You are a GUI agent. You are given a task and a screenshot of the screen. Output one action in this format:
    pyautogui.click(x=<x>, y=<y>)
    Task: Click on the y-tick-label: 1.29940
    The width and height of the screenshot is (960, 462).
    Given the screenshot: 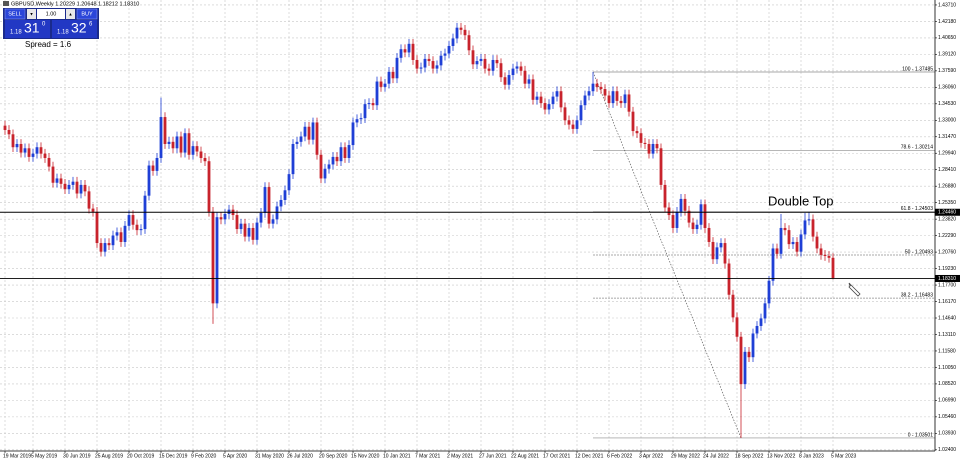 What is the action you would take?
    pyautogui.click(x=947, y=154)
    